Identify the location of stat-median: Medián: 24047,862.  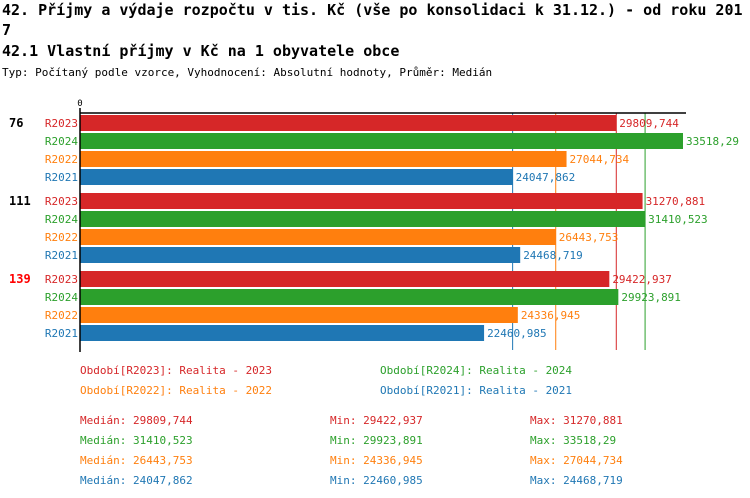
(136, 480).